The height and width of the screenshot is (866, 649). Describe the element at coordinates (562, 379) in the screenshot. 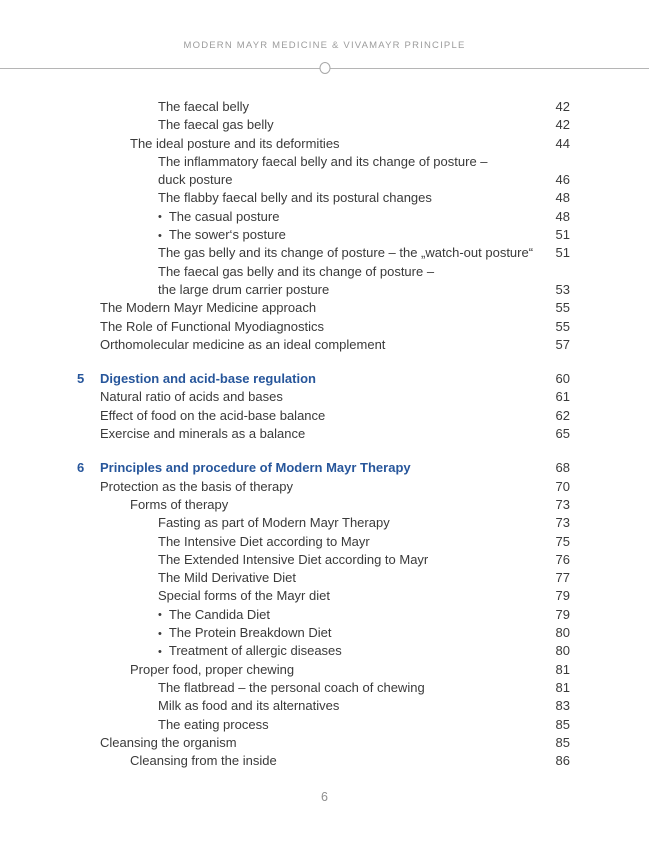

I see `toc-entry-page-number: 60` at that location.